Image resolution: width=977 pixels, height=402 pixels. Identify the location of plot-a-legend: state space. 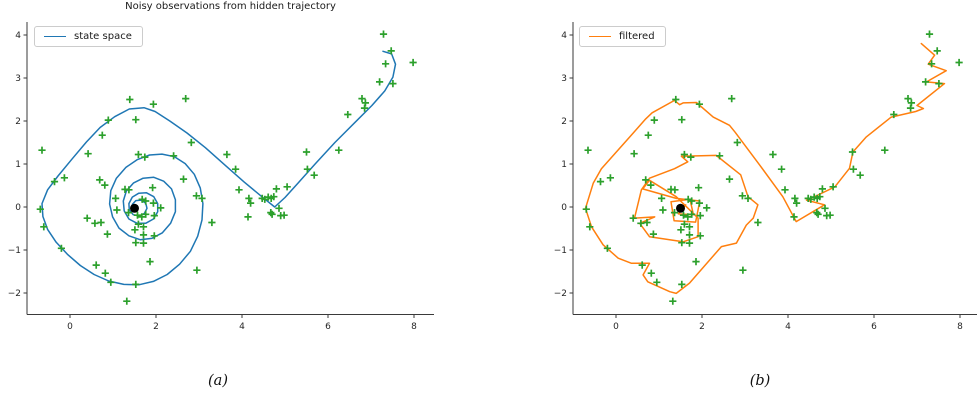
(88, 36).